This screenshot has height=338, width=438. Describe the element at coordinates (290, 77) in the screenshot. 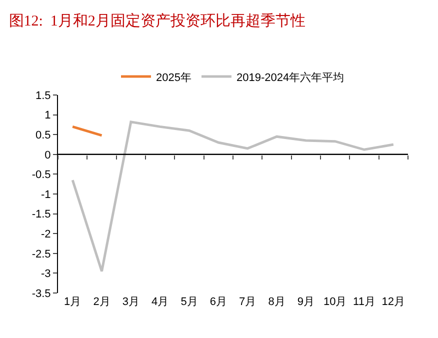

I see `legend-label: 2019-2024年六年平均` at that location.